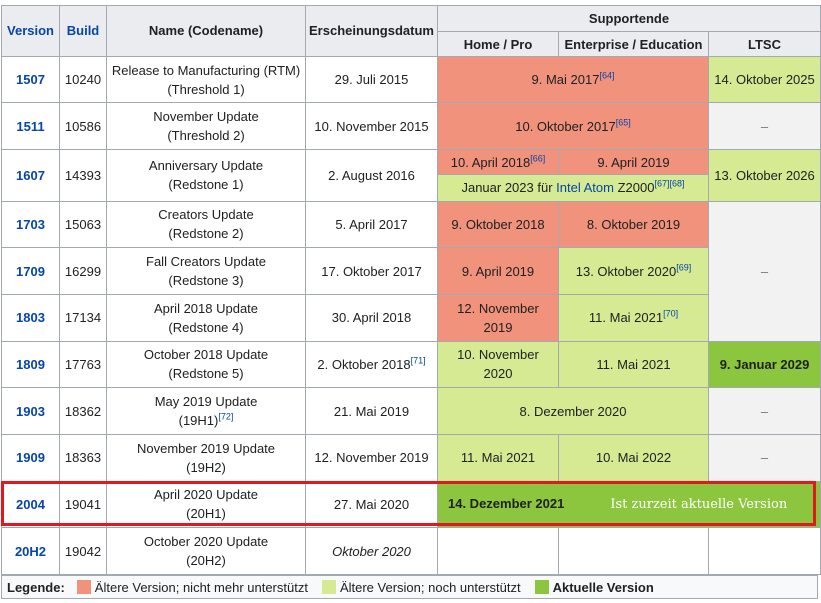  I want to click on ltsc-cell: 14. Oktober 2025, so click(764, 79).